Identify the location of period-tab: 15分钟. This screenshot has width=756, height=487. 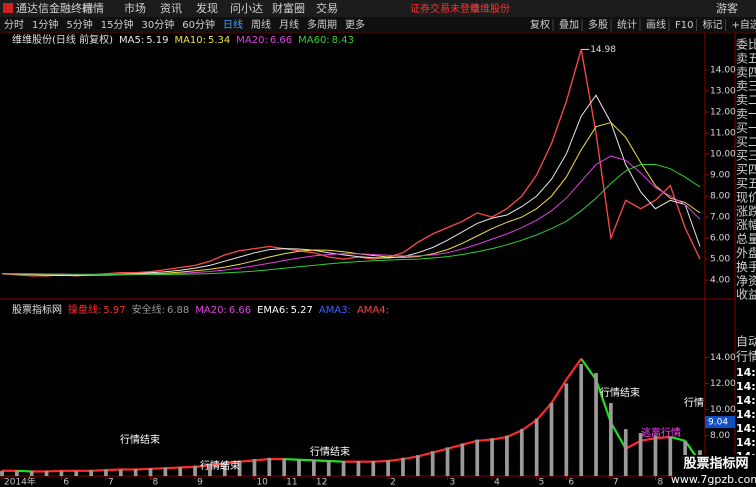
(117, 24).